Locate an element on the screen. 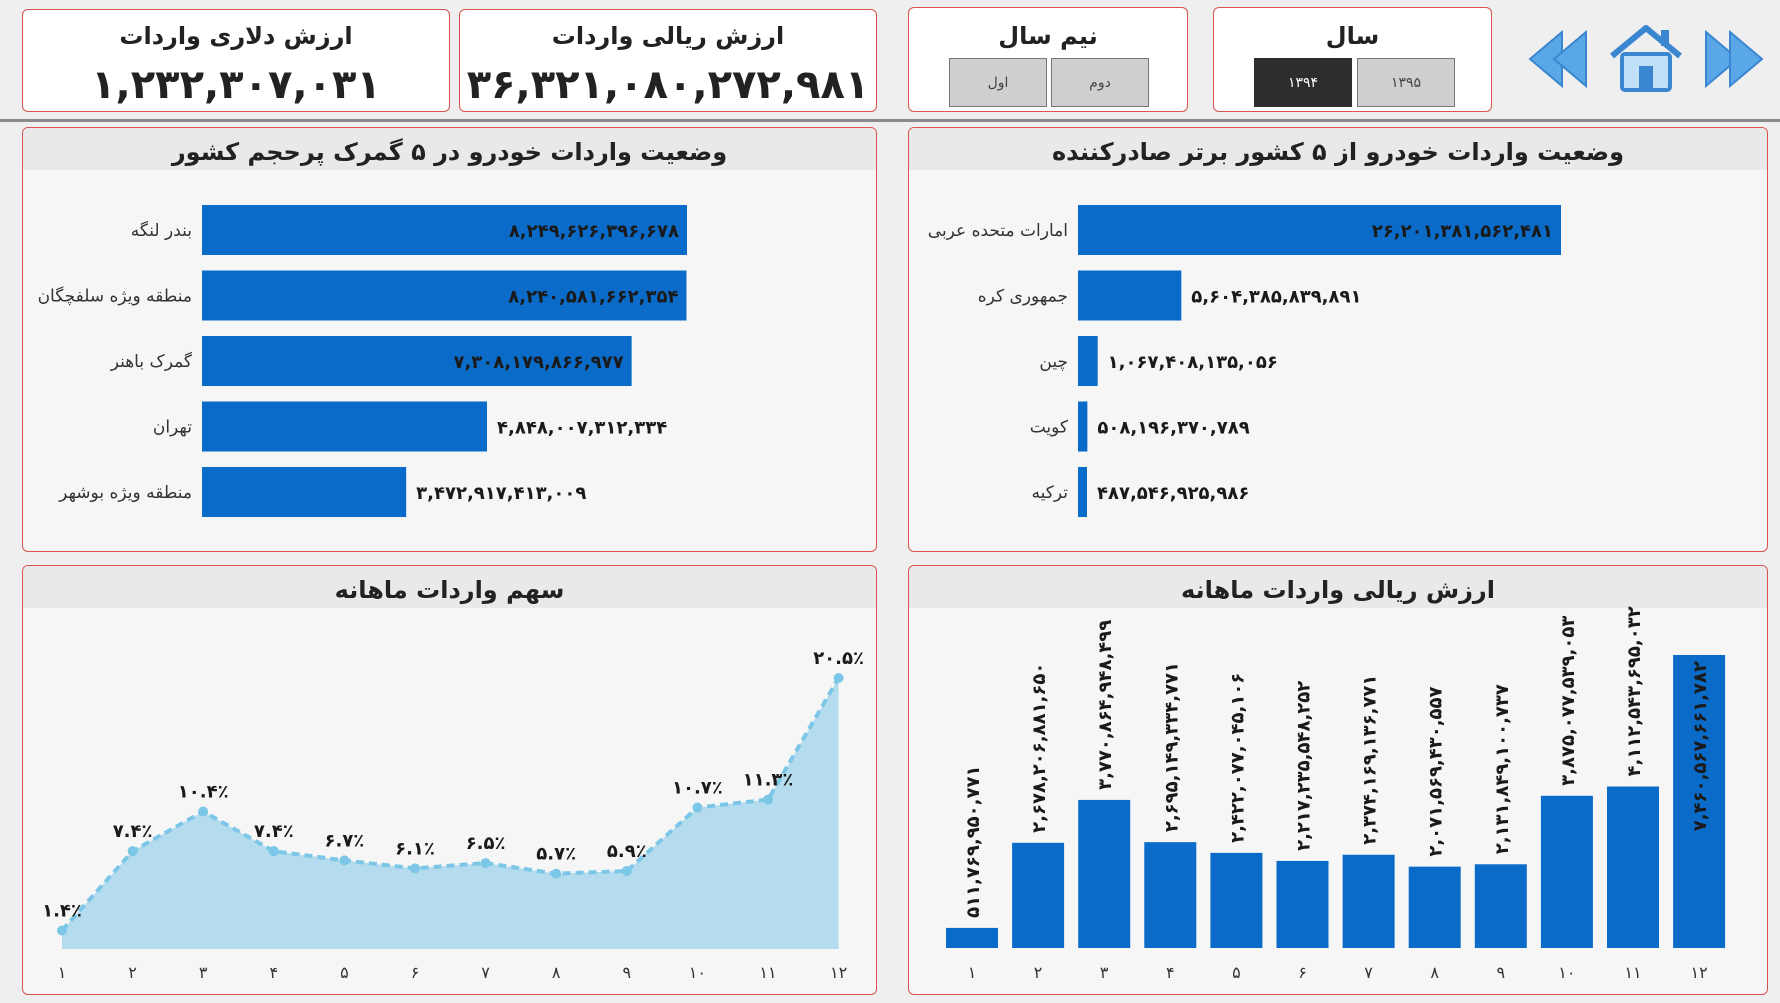 The height and width of the screenshot is (1003, 1780). data-label: ۱.۴٪ is located at coordinates (62, 910).